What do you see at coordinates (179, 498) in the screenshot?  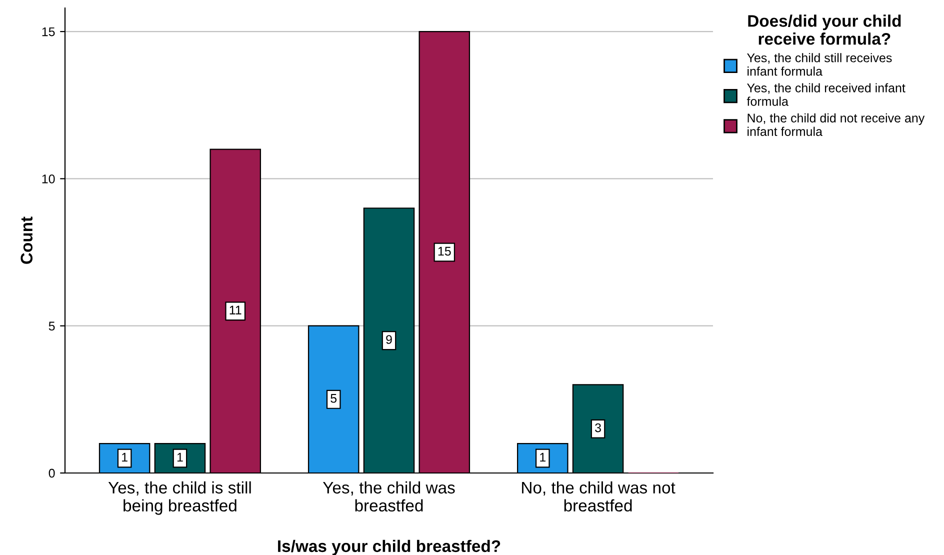 I see `x-tick-label: Yes, the child is still being breastfed` at bounding box center [179, 498].